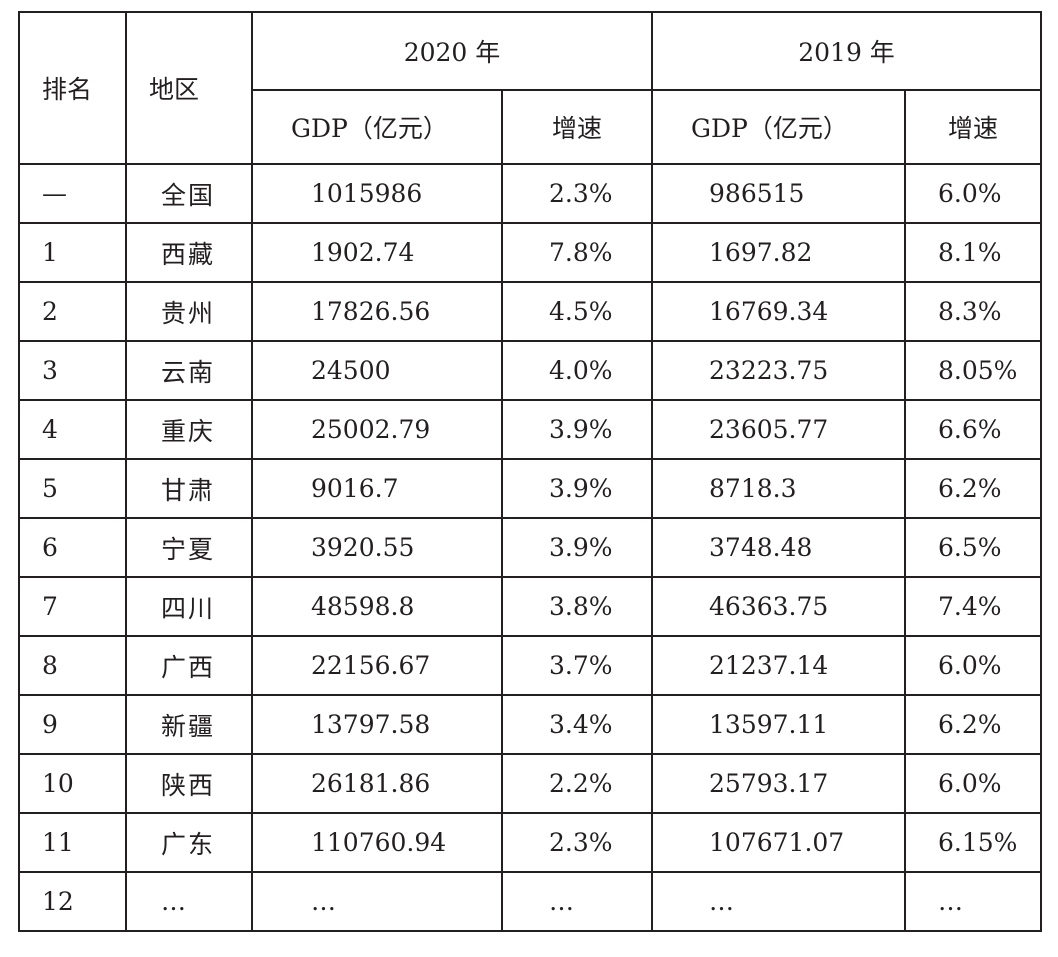 The width and height of the screenshot is (1058, 957). Describe the element at coordinates (377, 127) in the screenshot. I see `header-gdp-2020: GDP（亿元）` at that location.